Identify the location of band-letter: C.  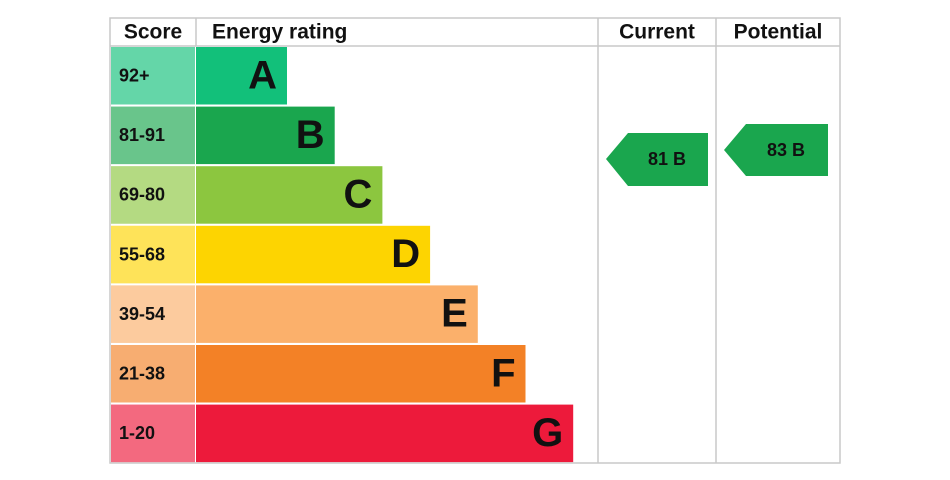
(358, 195).